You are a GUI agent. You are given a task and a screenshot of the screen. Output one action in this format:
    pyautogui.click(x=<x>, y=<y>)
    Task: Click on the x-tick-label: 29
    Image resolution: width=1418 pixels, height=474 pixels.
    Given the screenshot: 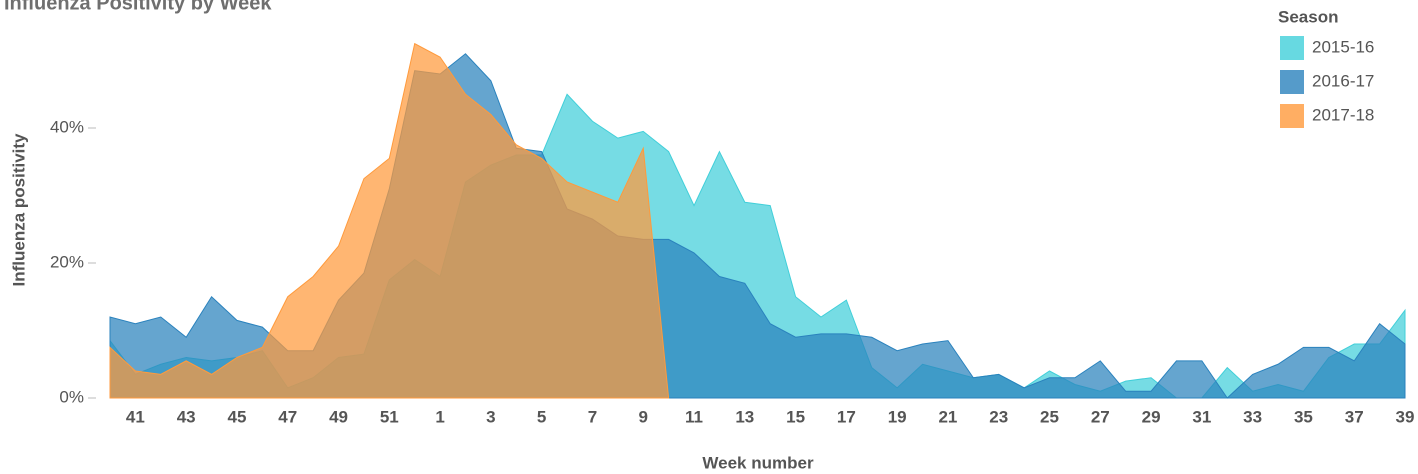 What is the action you would take?
    pyautogui.click(x=1151, y=416)
    